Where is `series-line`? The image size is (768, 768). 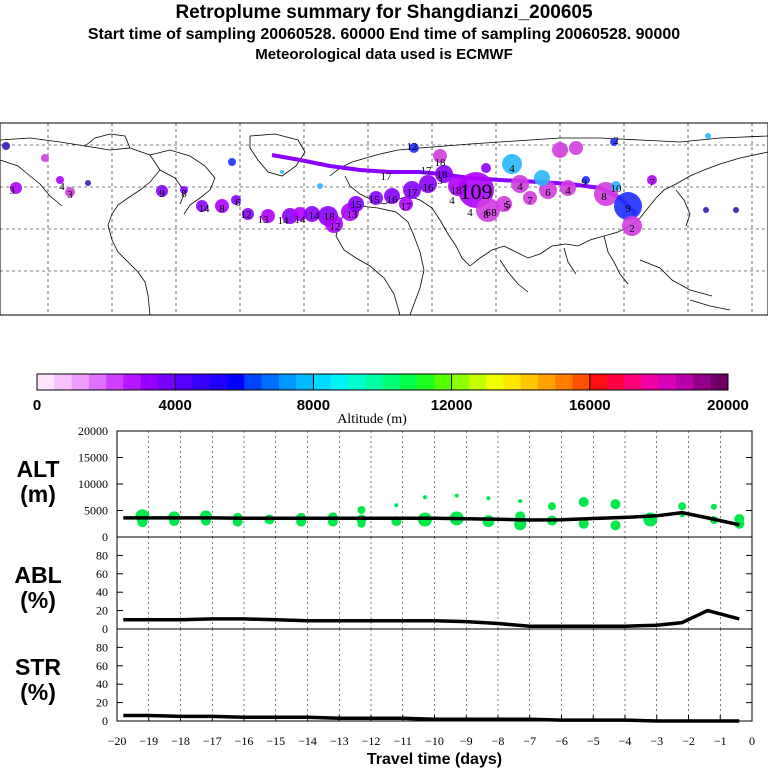 series-line is located at coordinates (431, 618).